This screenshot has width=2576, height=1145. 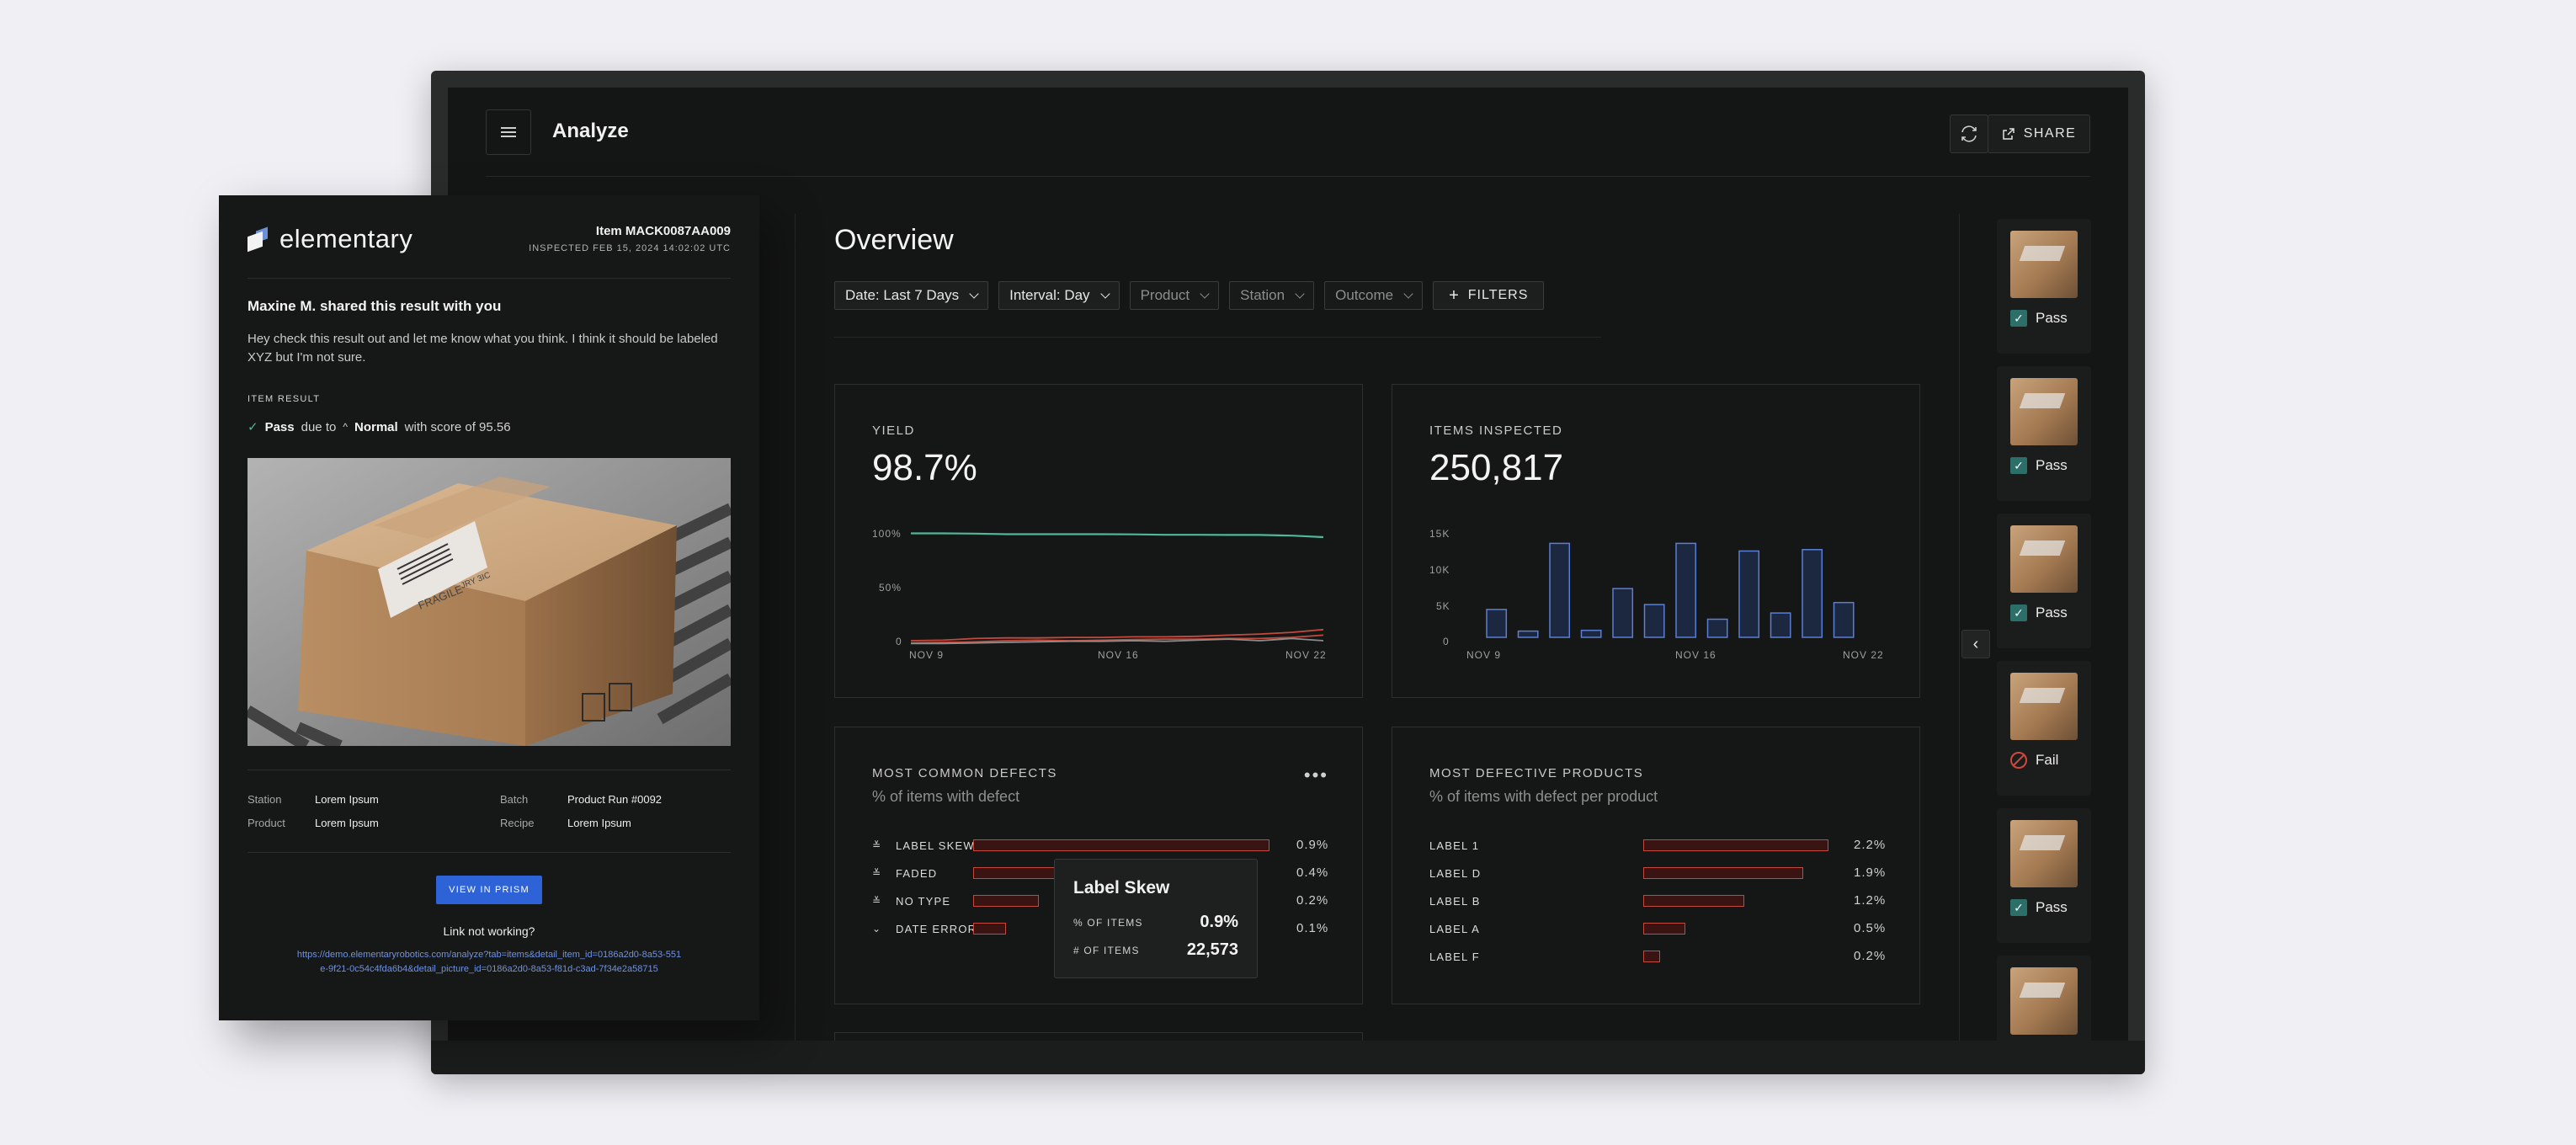 What do you see at coordinates (924, 929) in the screenshot?
I see `bar-row-label: ⌄ DATE ERROR` at bounding box center [924, 929].